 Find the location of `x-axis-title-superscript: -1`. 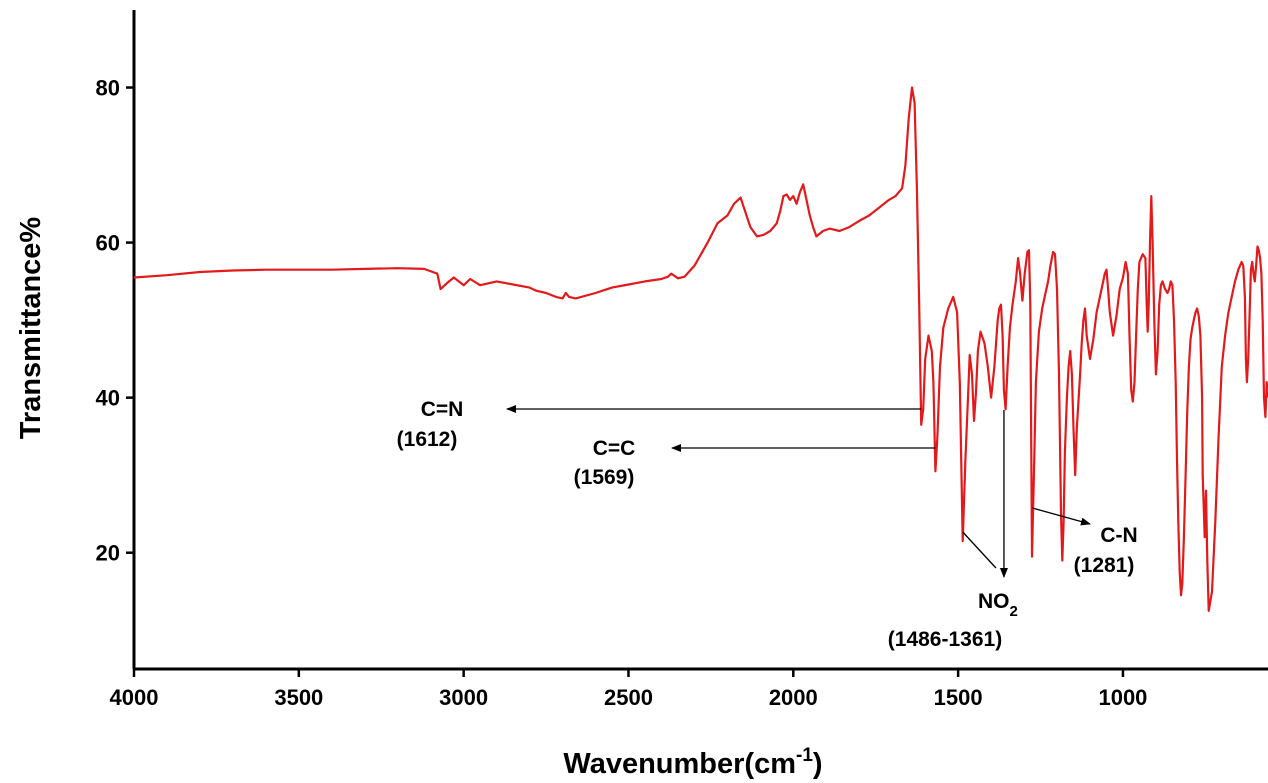

x-axis-title-superscript: -1 is located at coordinates (804, 755).